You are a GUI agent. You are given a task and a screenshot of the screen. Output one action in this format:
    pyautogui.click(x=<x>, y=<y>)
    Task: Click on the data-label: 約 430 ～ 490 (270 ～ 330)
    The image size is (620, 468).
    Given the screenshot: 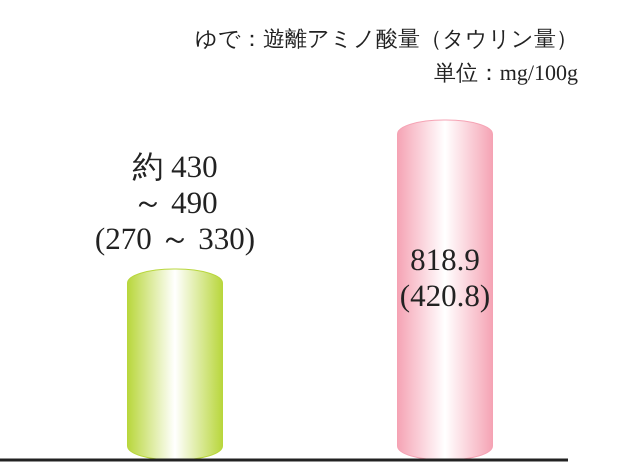 What is the action you would take?
    pyautogui.click(x=175, y=202)
    